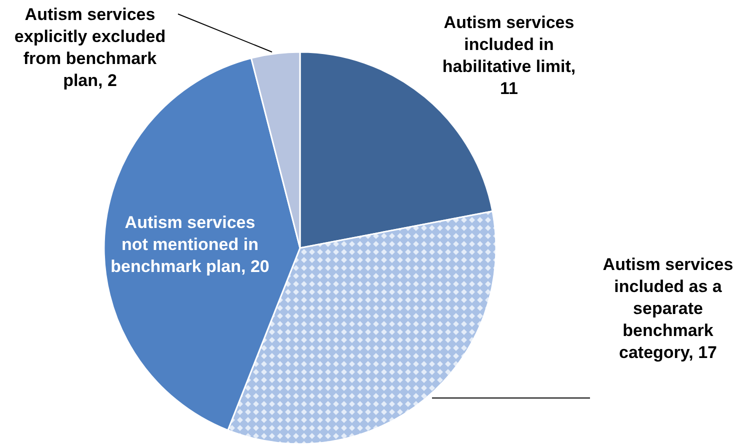 The image size is (753, 447). Describe the element at coordinates (90, 47) in the screenshot. I see `slice-label: Autism services explicitly excluded from benchmark plan, 2` at that location.